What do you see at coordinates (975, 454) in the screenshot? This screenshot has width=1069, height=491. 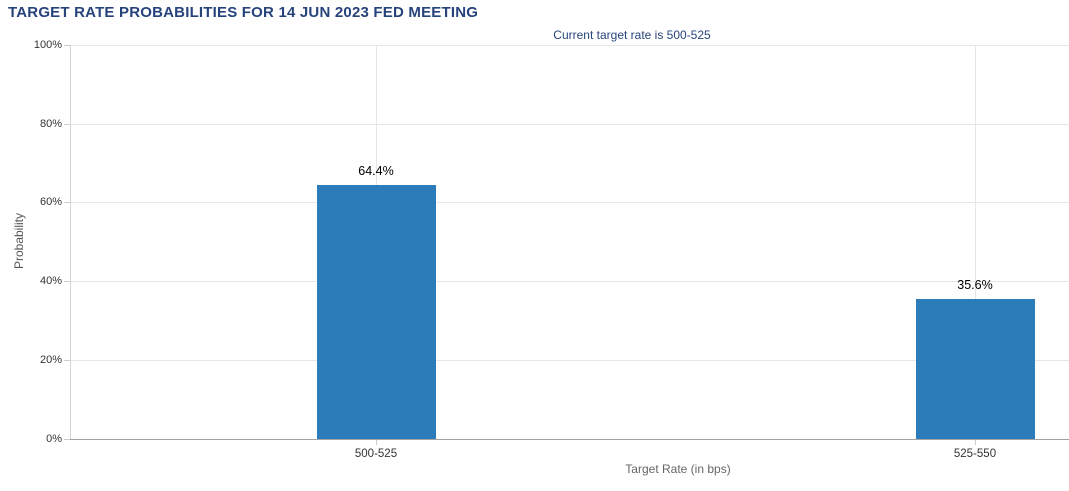 I see `x-category-label-525-550: 525-550` at bounding box center [975, 454].